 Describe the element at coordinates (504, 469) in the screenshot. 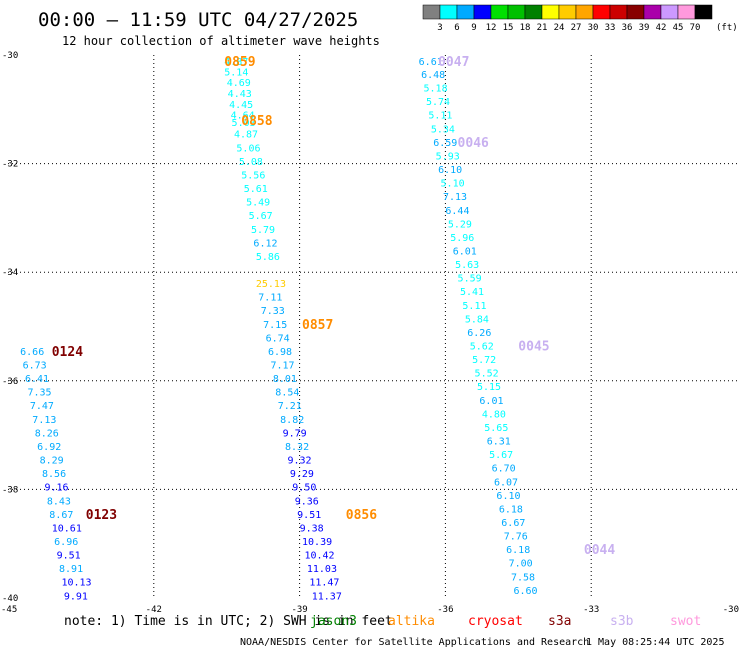

I see `swh-value: 6.70` at that location.